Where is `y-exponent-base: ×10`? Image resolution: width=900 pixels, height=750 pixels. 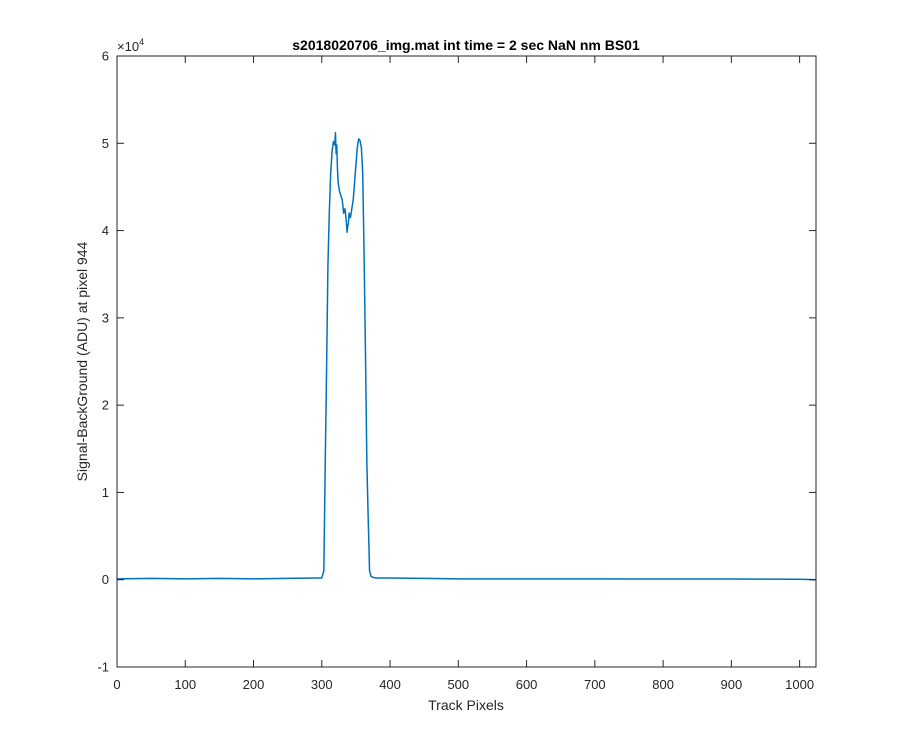
y-exponent-base: ×10 is located at coordinates (128, 46).